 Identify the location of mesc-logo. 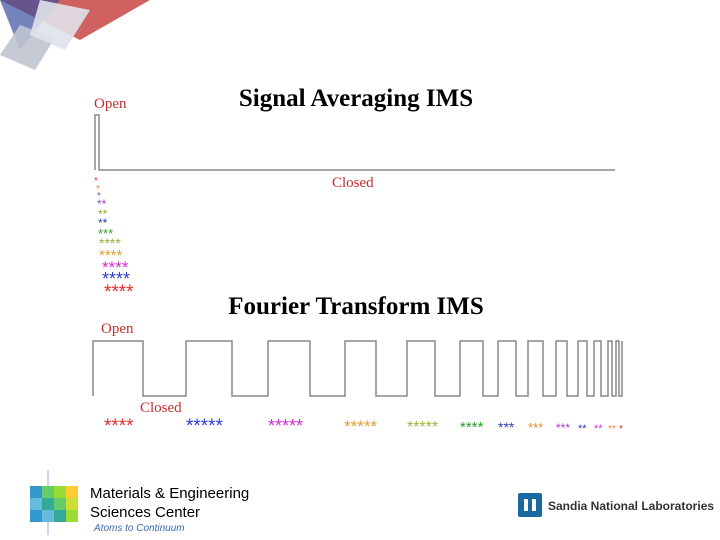
(54, 502).